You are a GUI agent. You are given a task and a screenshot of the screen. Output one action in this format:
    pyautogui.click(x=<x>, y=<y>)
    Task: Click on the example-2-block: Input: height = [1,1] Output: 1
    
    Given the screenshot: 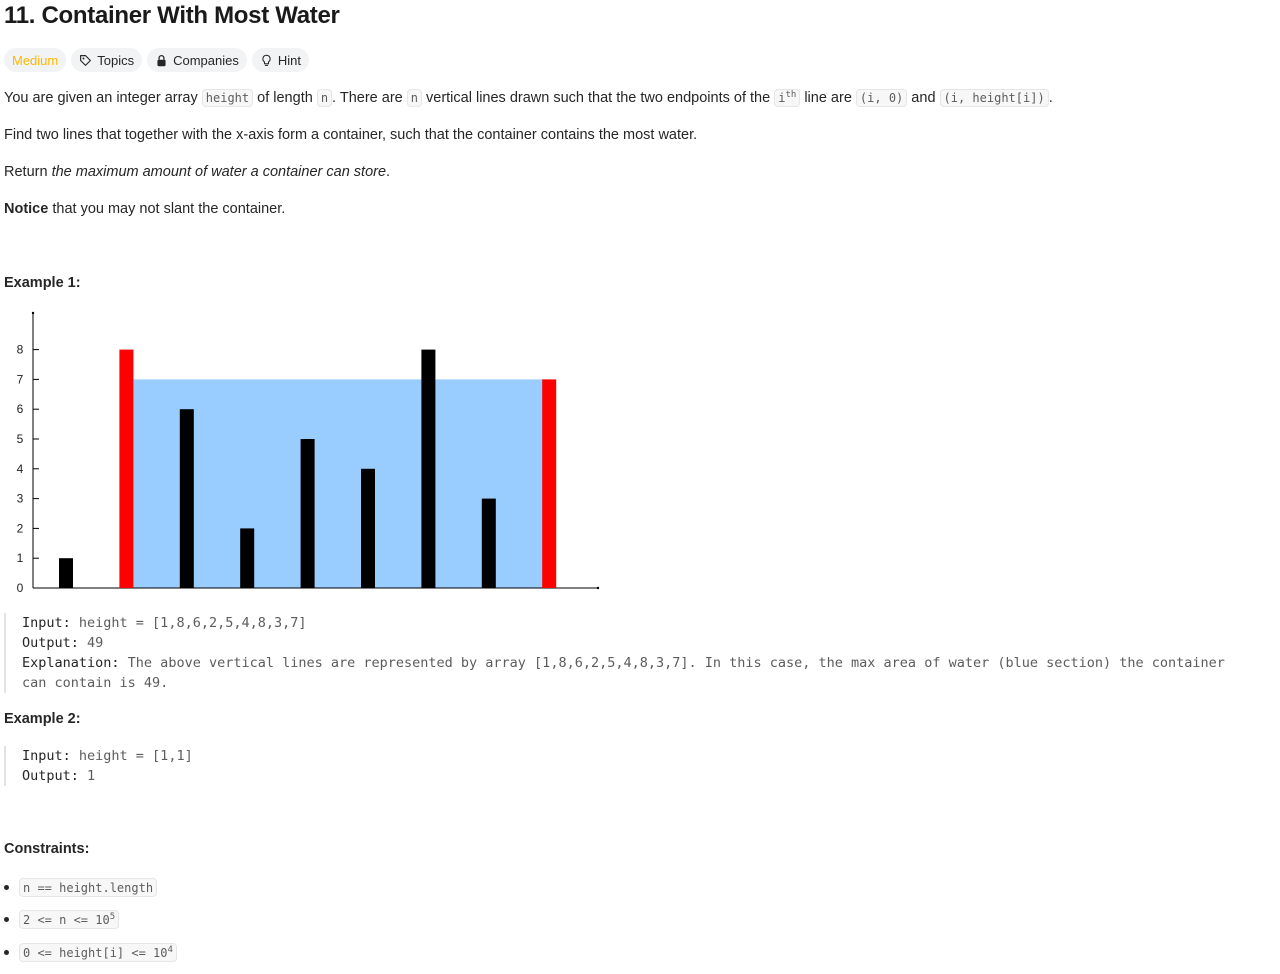 What is the action you would take?
    pyautogui.click(x=98, y=766)
    